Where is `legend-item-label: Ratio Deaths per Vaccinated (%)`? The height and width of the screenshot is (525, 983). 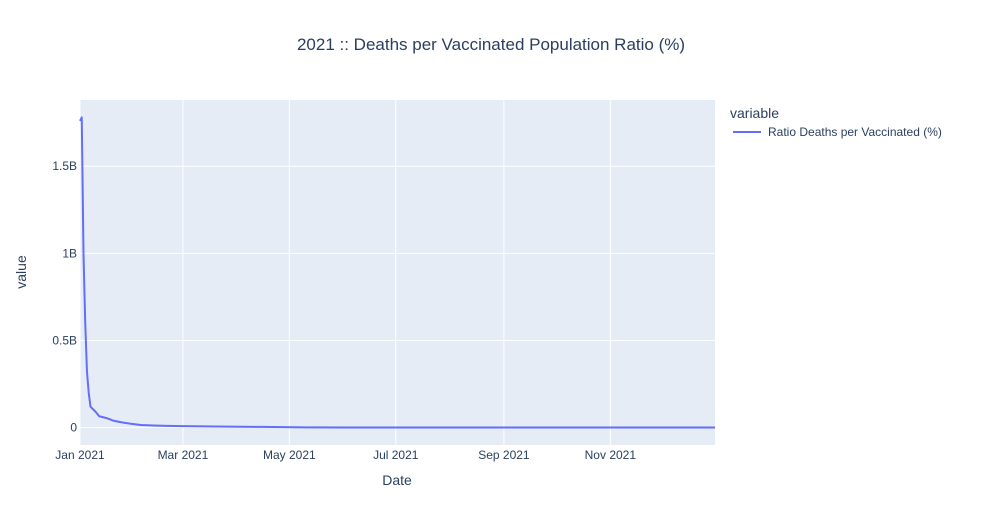
legend-item-label: Ratio Deaths per Vaccinated (%) is located at coordinates (855, 132).